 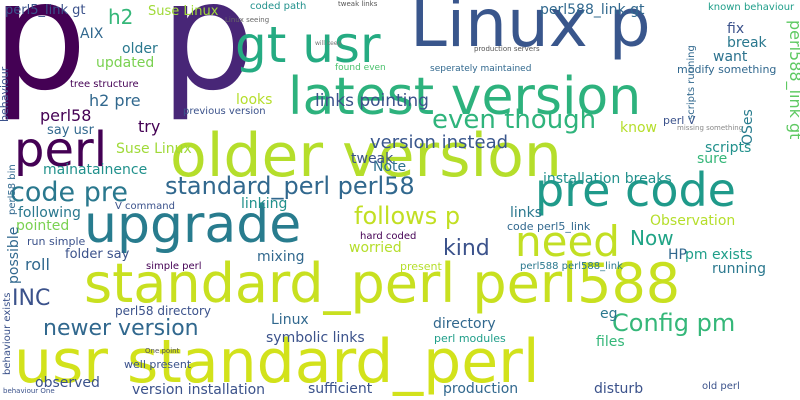 What do you see at coordinates (71, 130) in the screenshot?
I see `cloud-word: say usr` at bounding box center [71, 130].